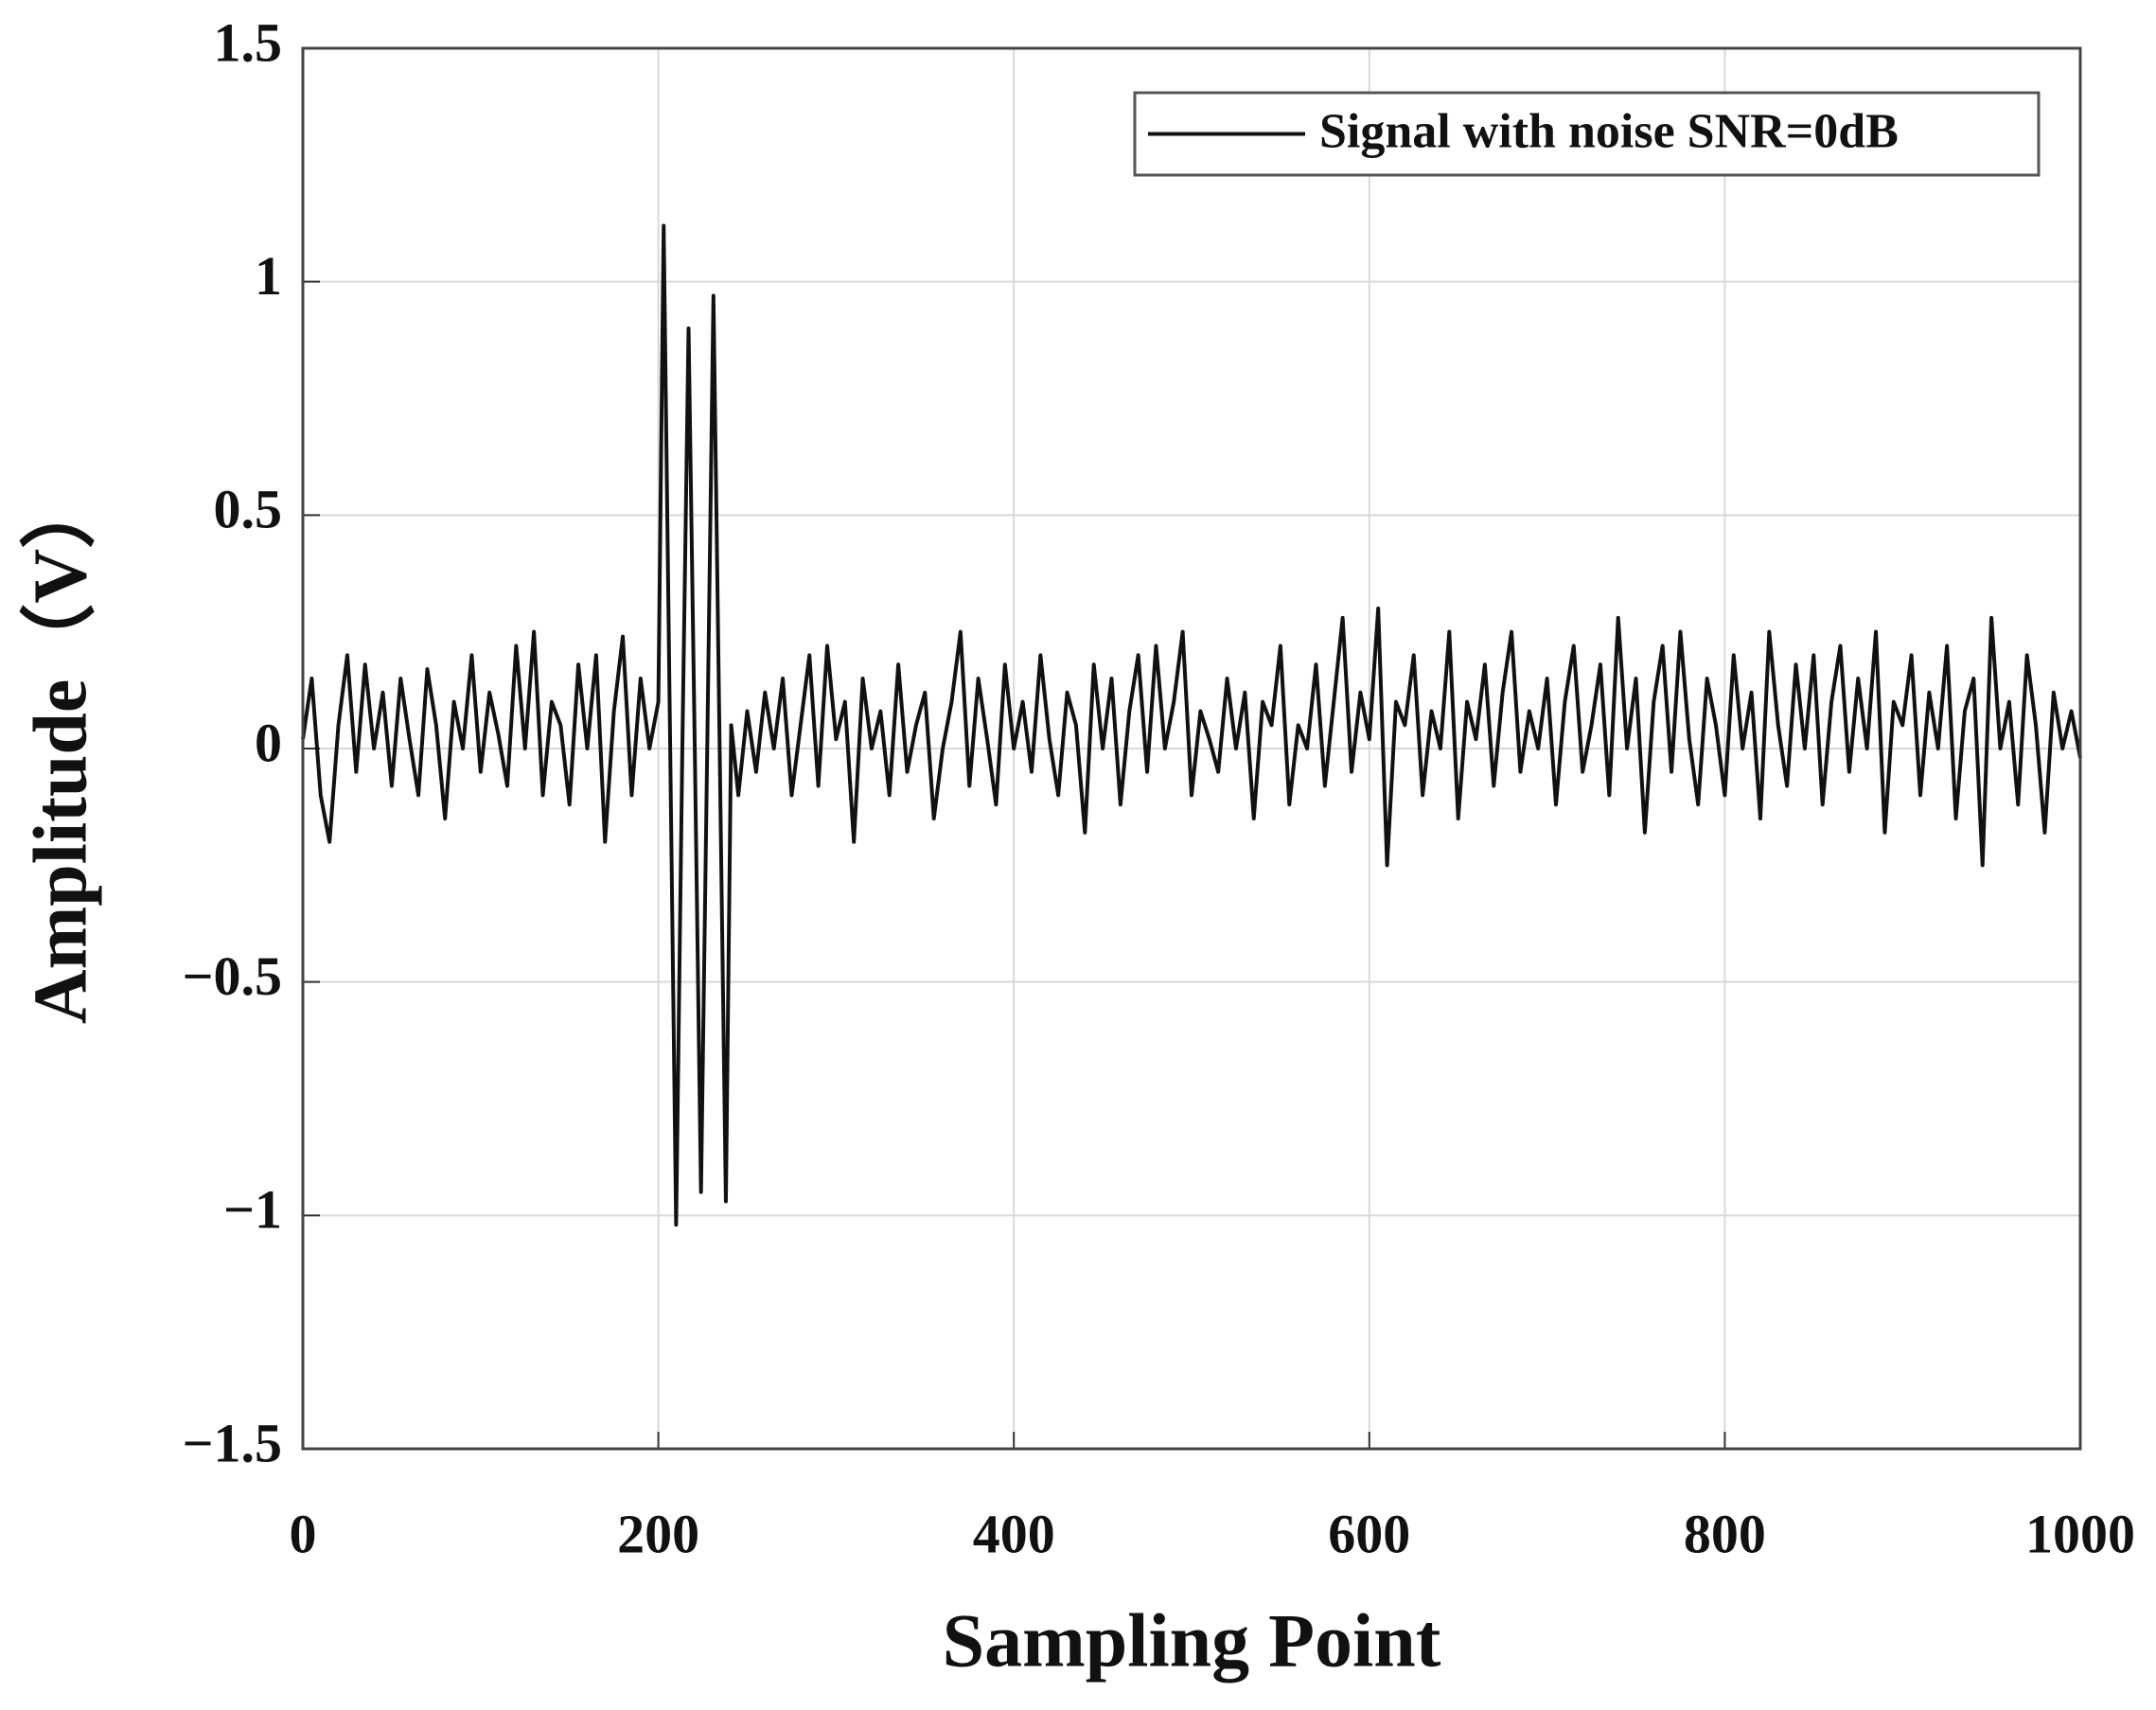 This screenshot has height=1710, width=2156. I want to click on y-tick-label: 1, so click(268, 276).